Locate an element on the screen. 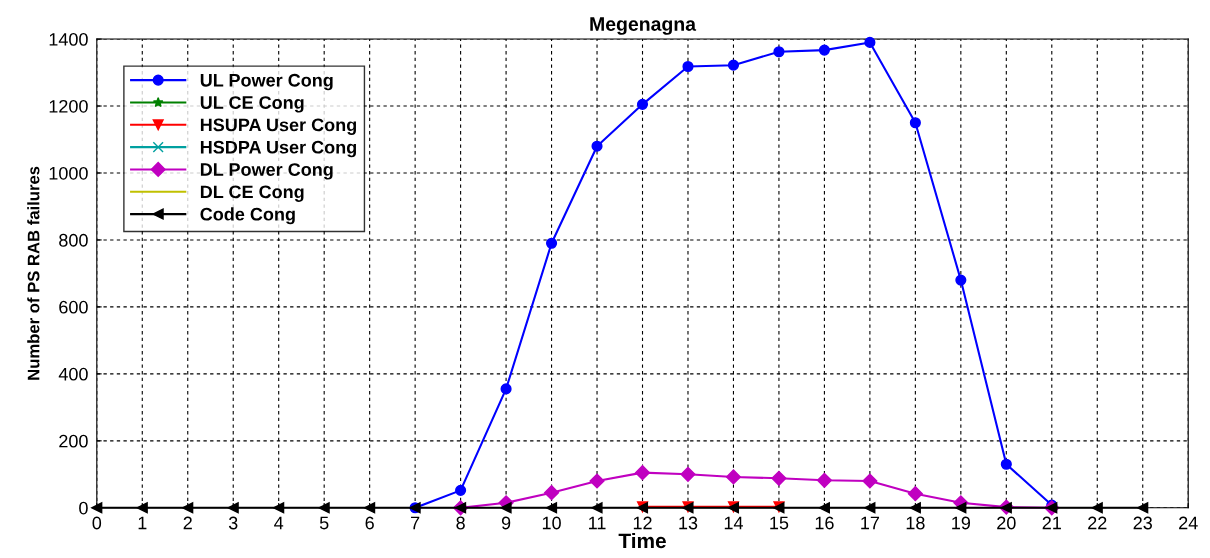 The image size is (1210, 558). x-tick-label: 2 is located at coordinates (187, 523).